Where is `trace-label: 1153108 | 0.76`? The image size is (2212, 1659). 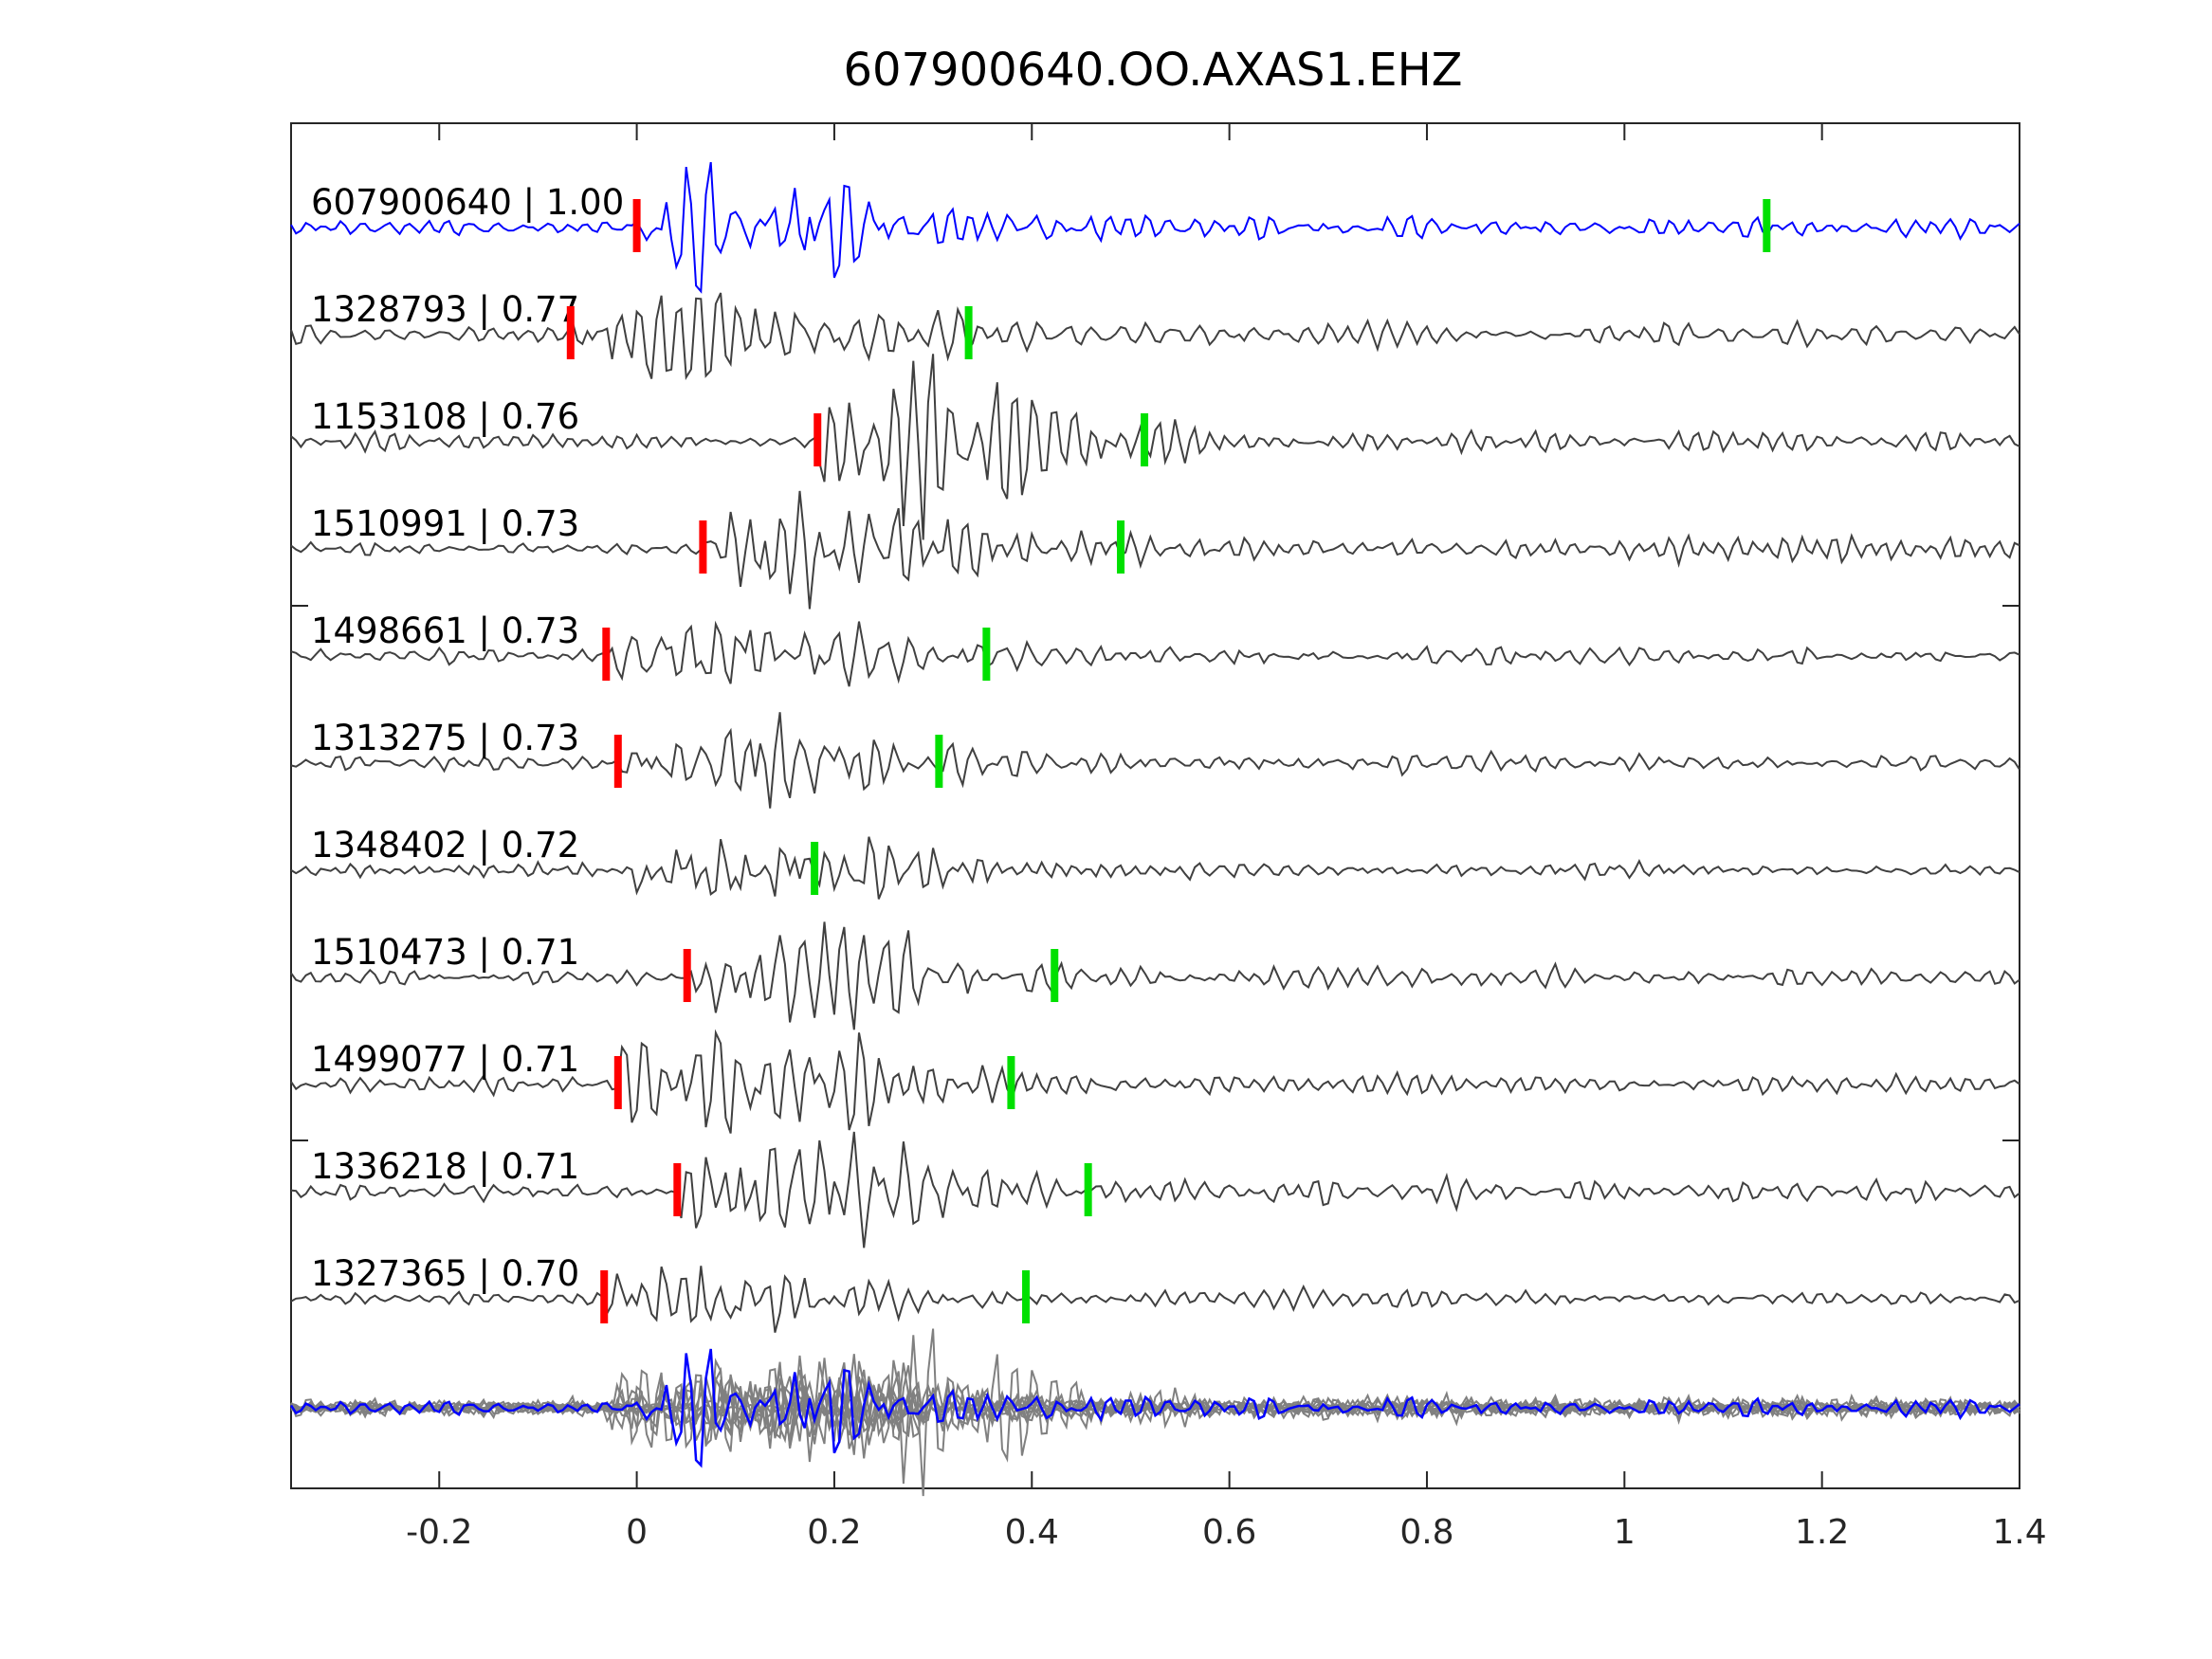 trace-label: 1153108 | 0.76 is located at coordinates (445, 416).